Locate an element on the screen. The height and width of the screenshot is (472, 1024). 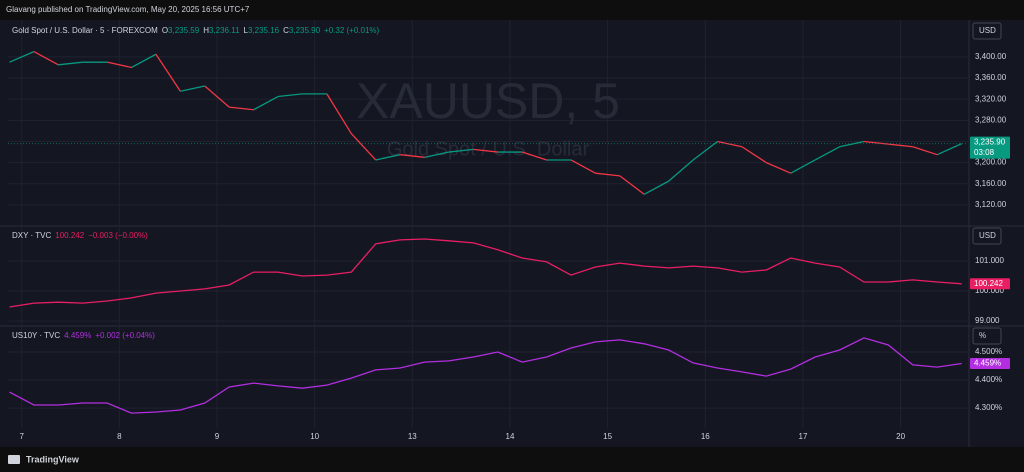
y-tick-label: 3,360.00 is located at coordinates (991, 77).